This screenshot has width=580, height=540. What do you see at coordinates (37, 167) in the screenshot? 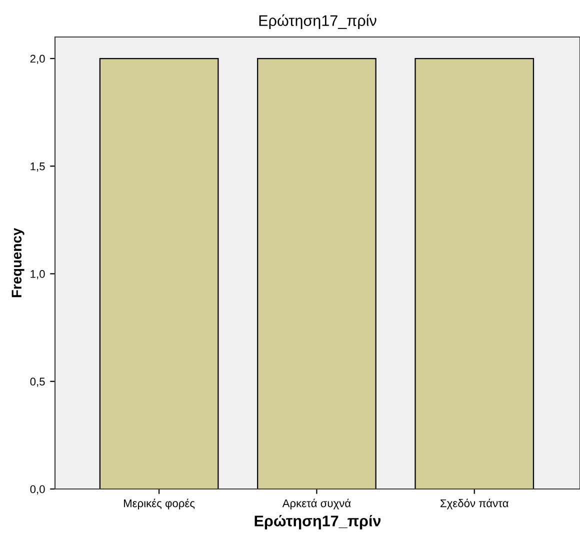
I see `y-tick-label: 1,5` at bounding box center [37, 167].